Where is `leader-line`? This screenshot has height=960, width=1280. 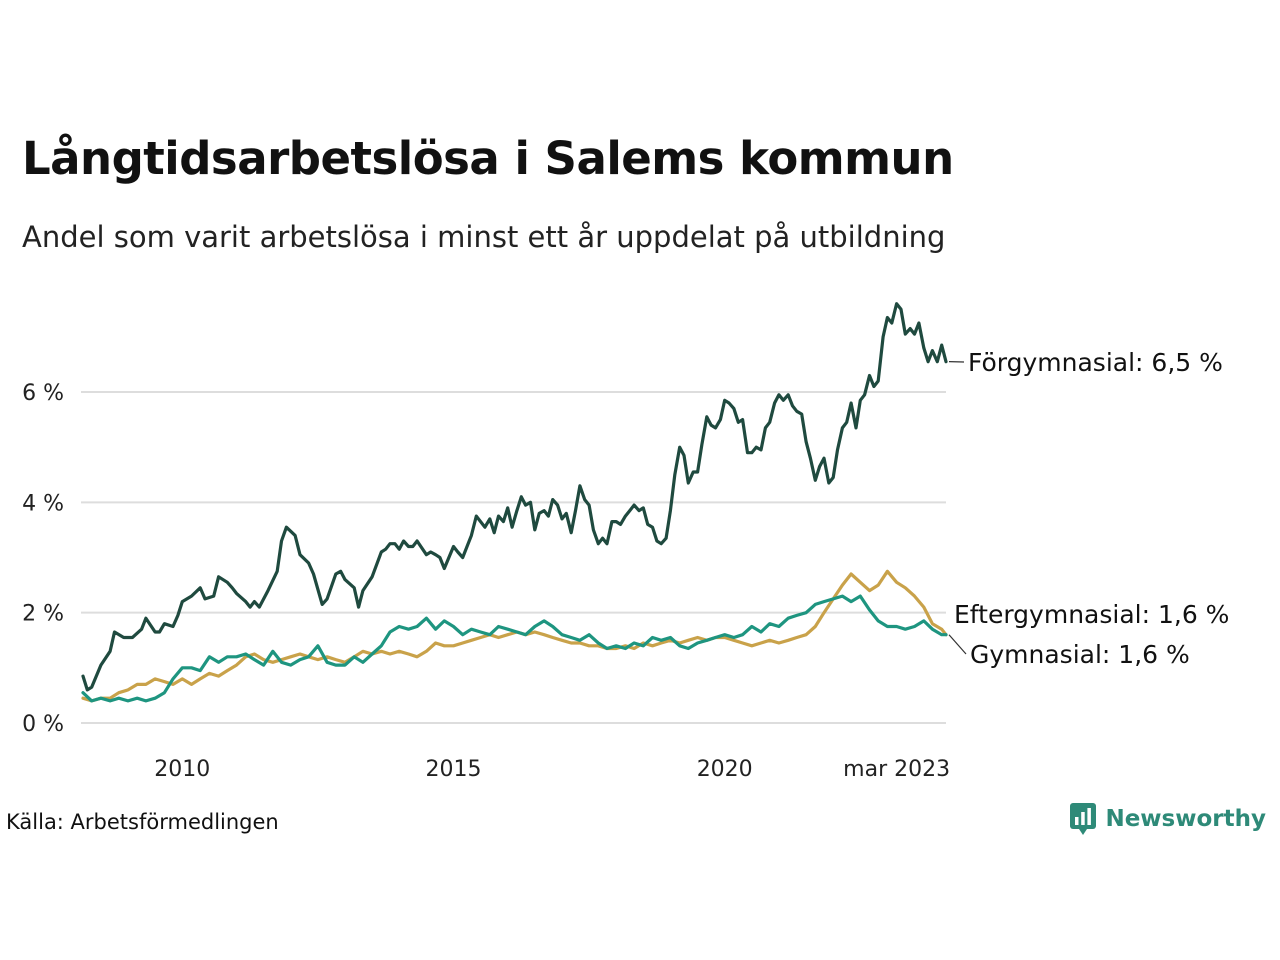
leader-line is located at coordinates (957, 644).